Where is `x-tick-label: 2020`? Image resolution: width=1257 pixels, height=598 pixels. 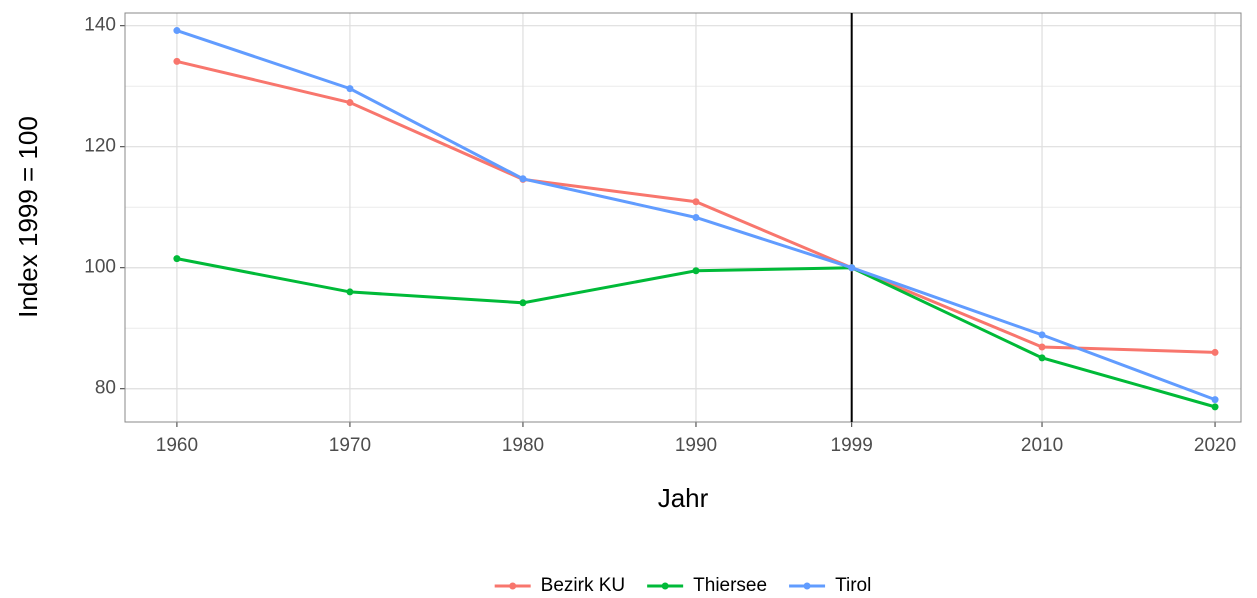 x-tick-label: 2020 is located at coordinates (1215, 445).